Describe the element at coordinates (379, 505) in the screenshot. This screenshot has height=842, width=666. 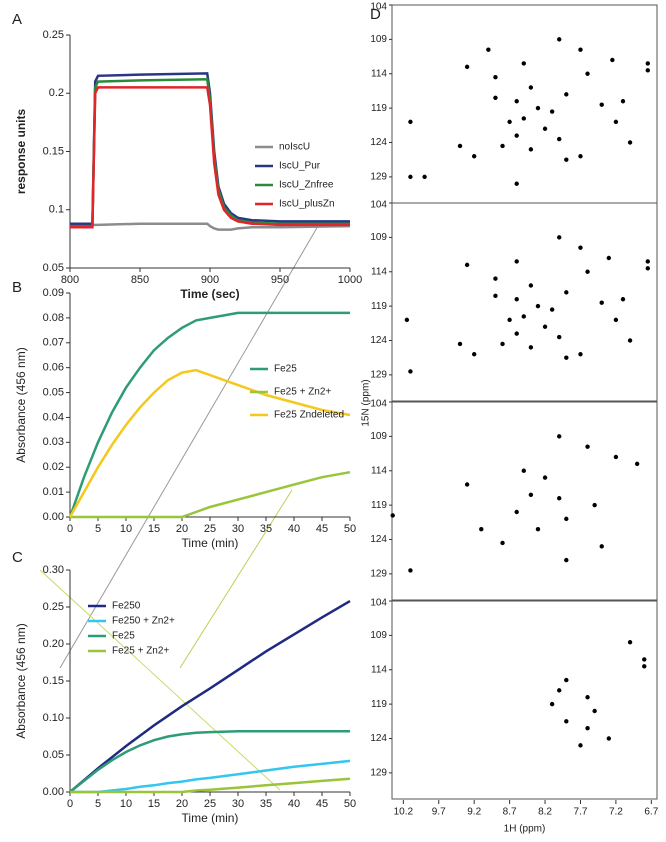
I see `y-tick-label: 119` at that location.